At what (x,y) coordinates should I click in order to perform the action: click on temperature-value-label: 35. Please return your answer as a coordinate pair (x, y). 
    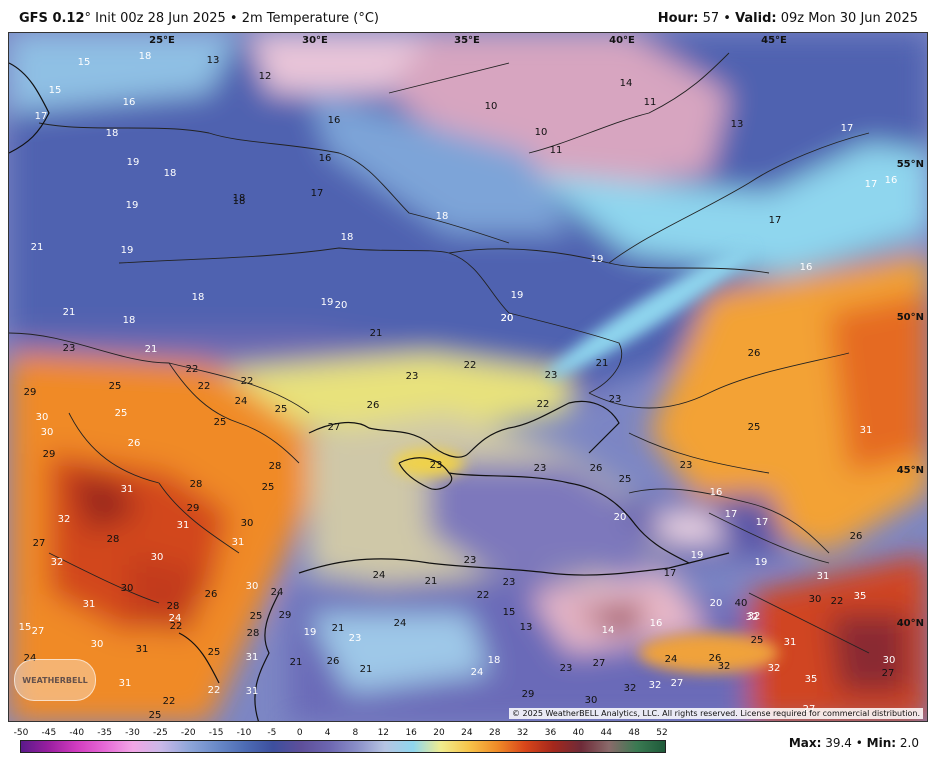
    Looking at the image, I should click on (860, 596).